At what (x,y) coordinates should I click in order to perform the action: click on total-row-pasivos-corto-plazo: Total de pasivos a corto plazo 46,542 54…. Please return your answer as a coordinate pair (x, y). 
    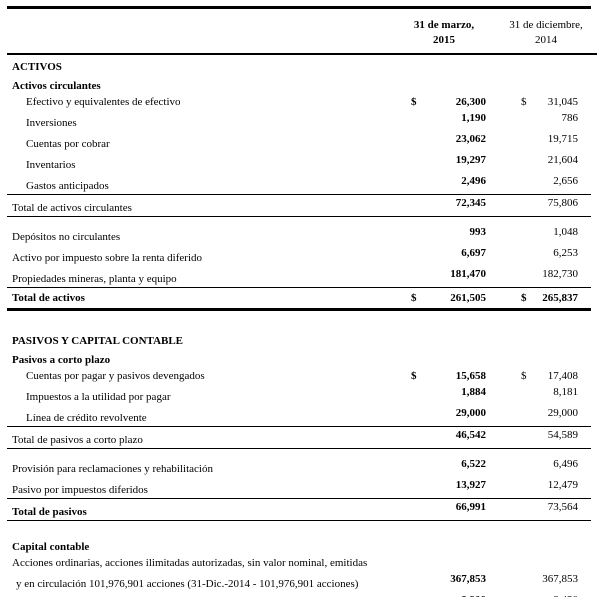
    Looking at the image, I should click on (299, 438).